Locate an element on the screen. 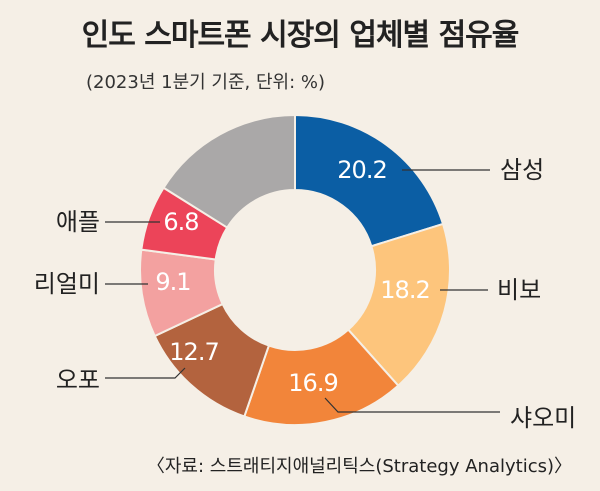 The height and width of the screenshot is (491, 600). slice-category-label: 삼성 is located at coordinates (522, 170).